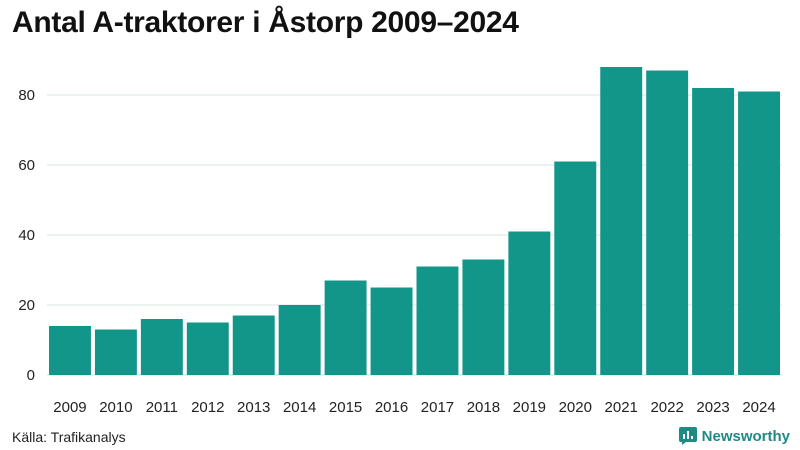 This screenshot has width=800, height=450. What do you see at coordinates (666, 407) in the screenshot?
I see `x-tick-label: 2022` at bounding box center [666, 407].